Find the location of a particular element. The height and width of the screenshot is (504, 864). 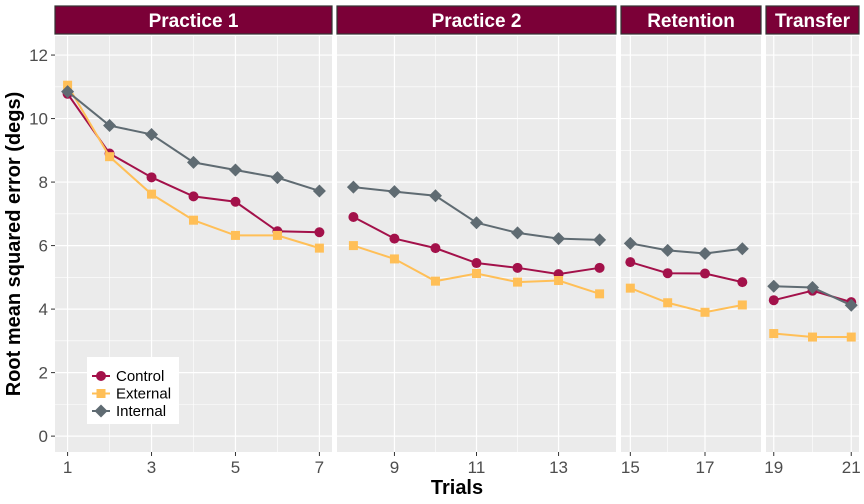

legend-key-marker-external is located at coordinates (101, 393).